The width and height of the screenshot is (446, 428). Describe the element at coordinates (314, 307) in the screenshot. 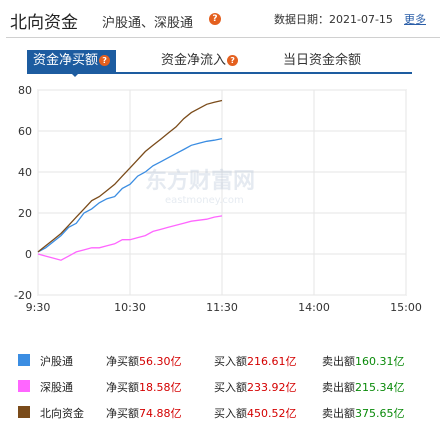

I see `x-tick-label: 14:00` at that location.